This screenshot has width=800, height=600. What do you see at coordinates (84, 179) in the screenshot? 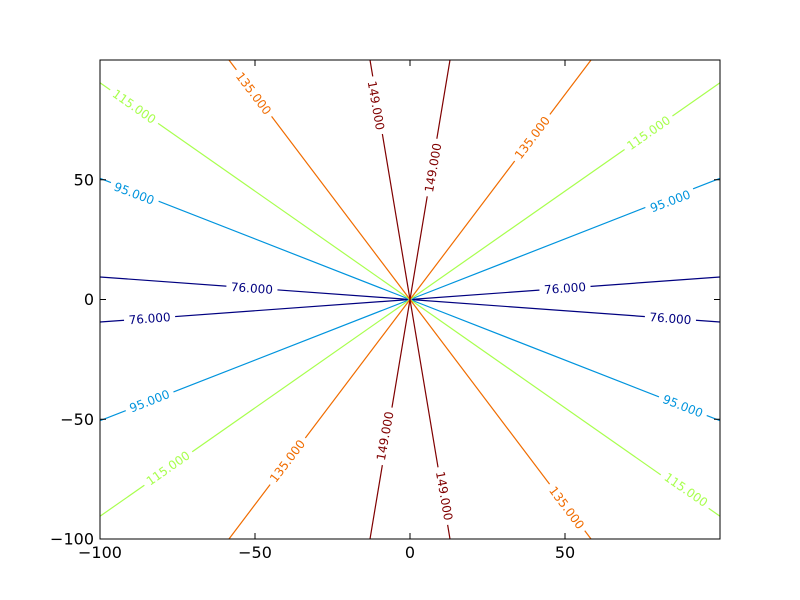
I see `y-tick-label: 50` at bounding box center [84, 179].